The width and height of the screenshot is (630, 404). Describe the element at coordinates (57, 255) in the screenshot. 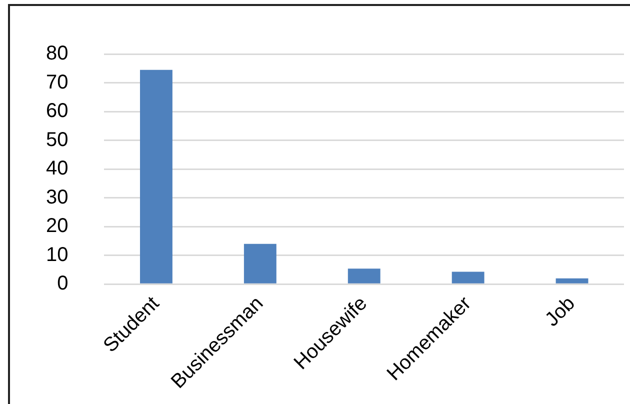

I see `y-tick-label: 10` at that location.